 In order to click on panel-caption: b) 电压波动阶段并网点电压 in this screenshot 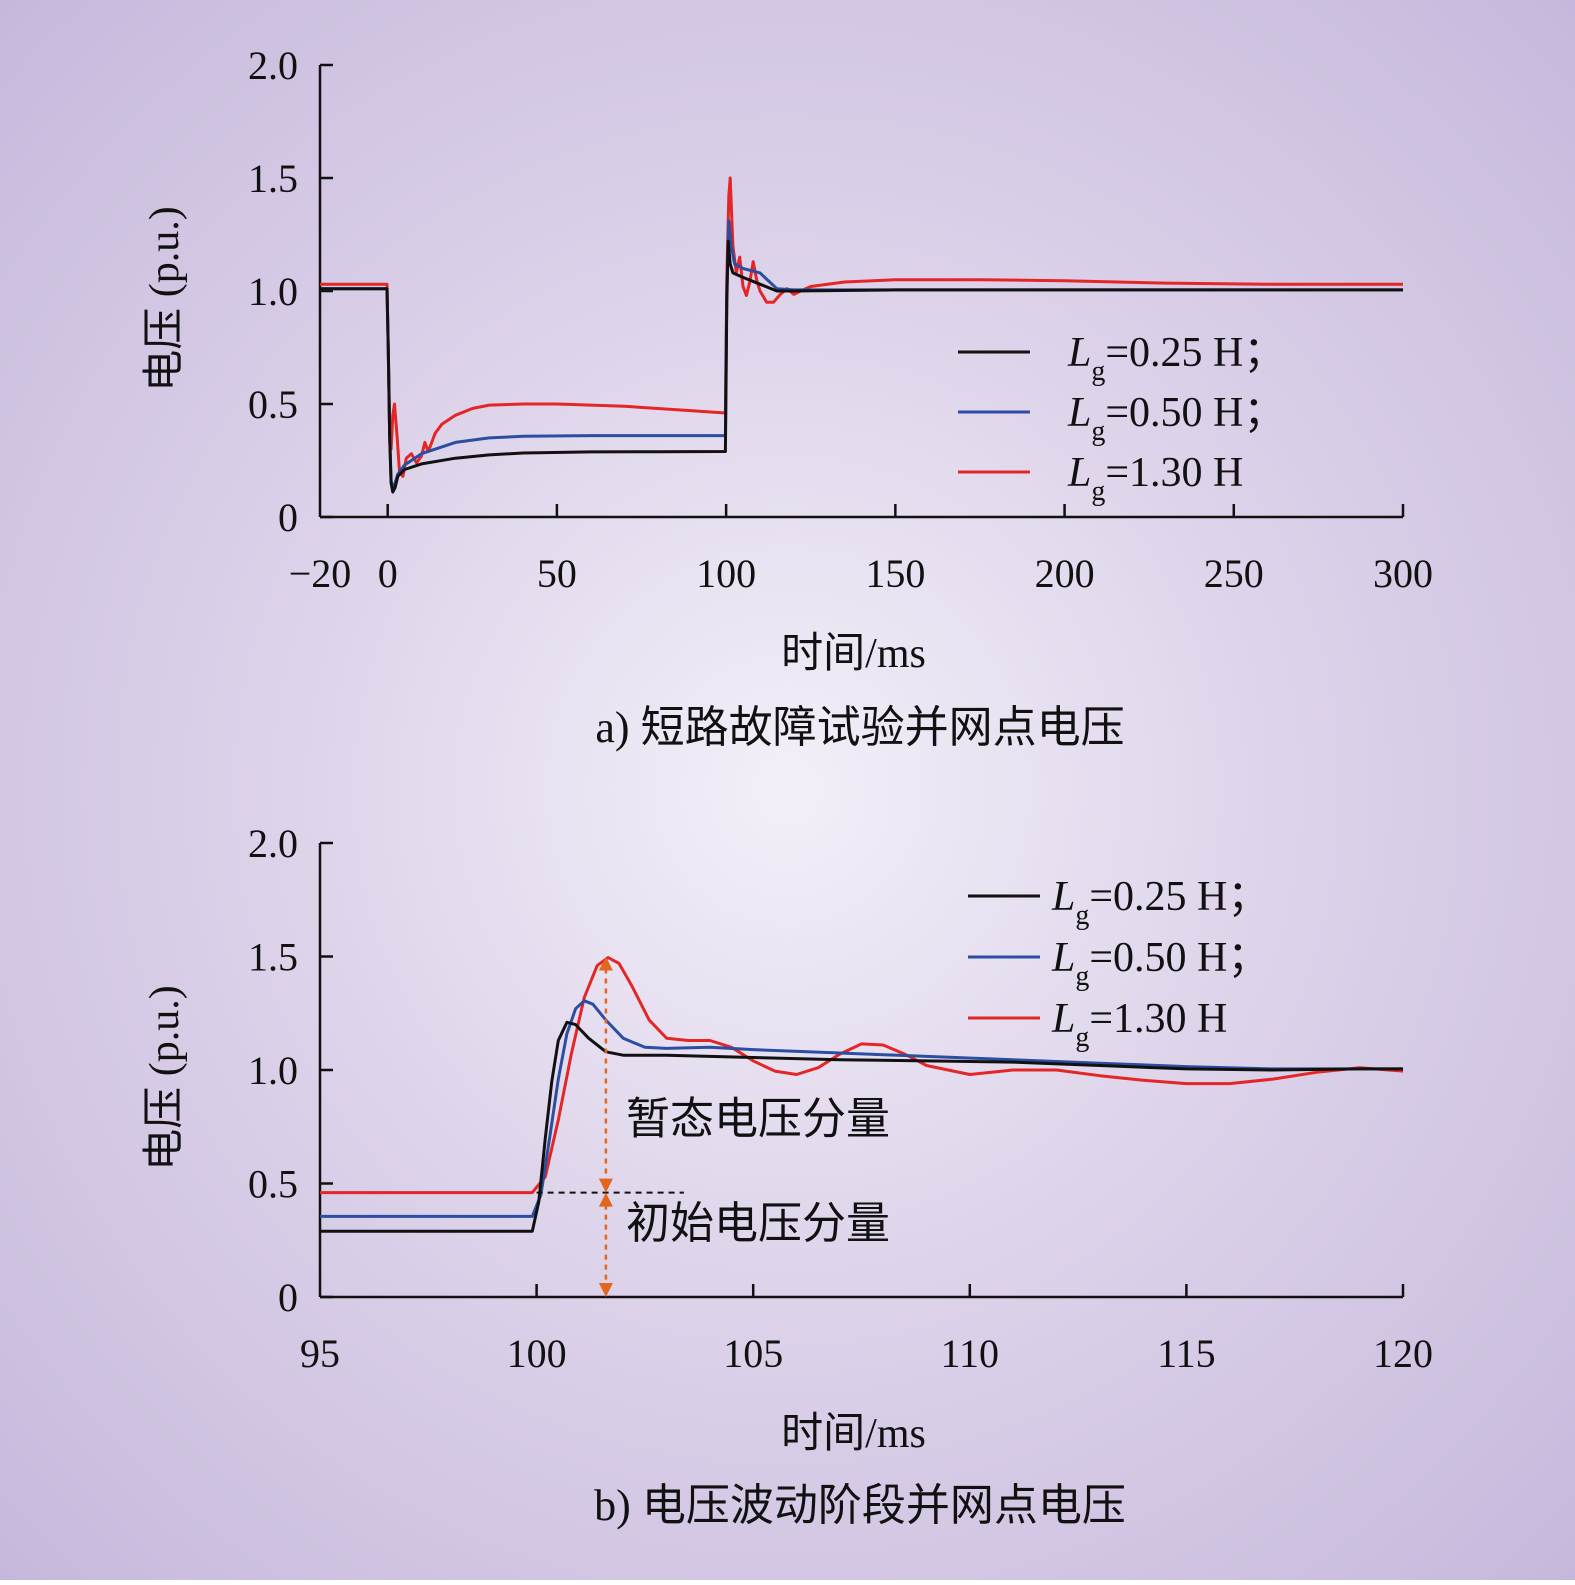, I will do `click(860, 1505)`.